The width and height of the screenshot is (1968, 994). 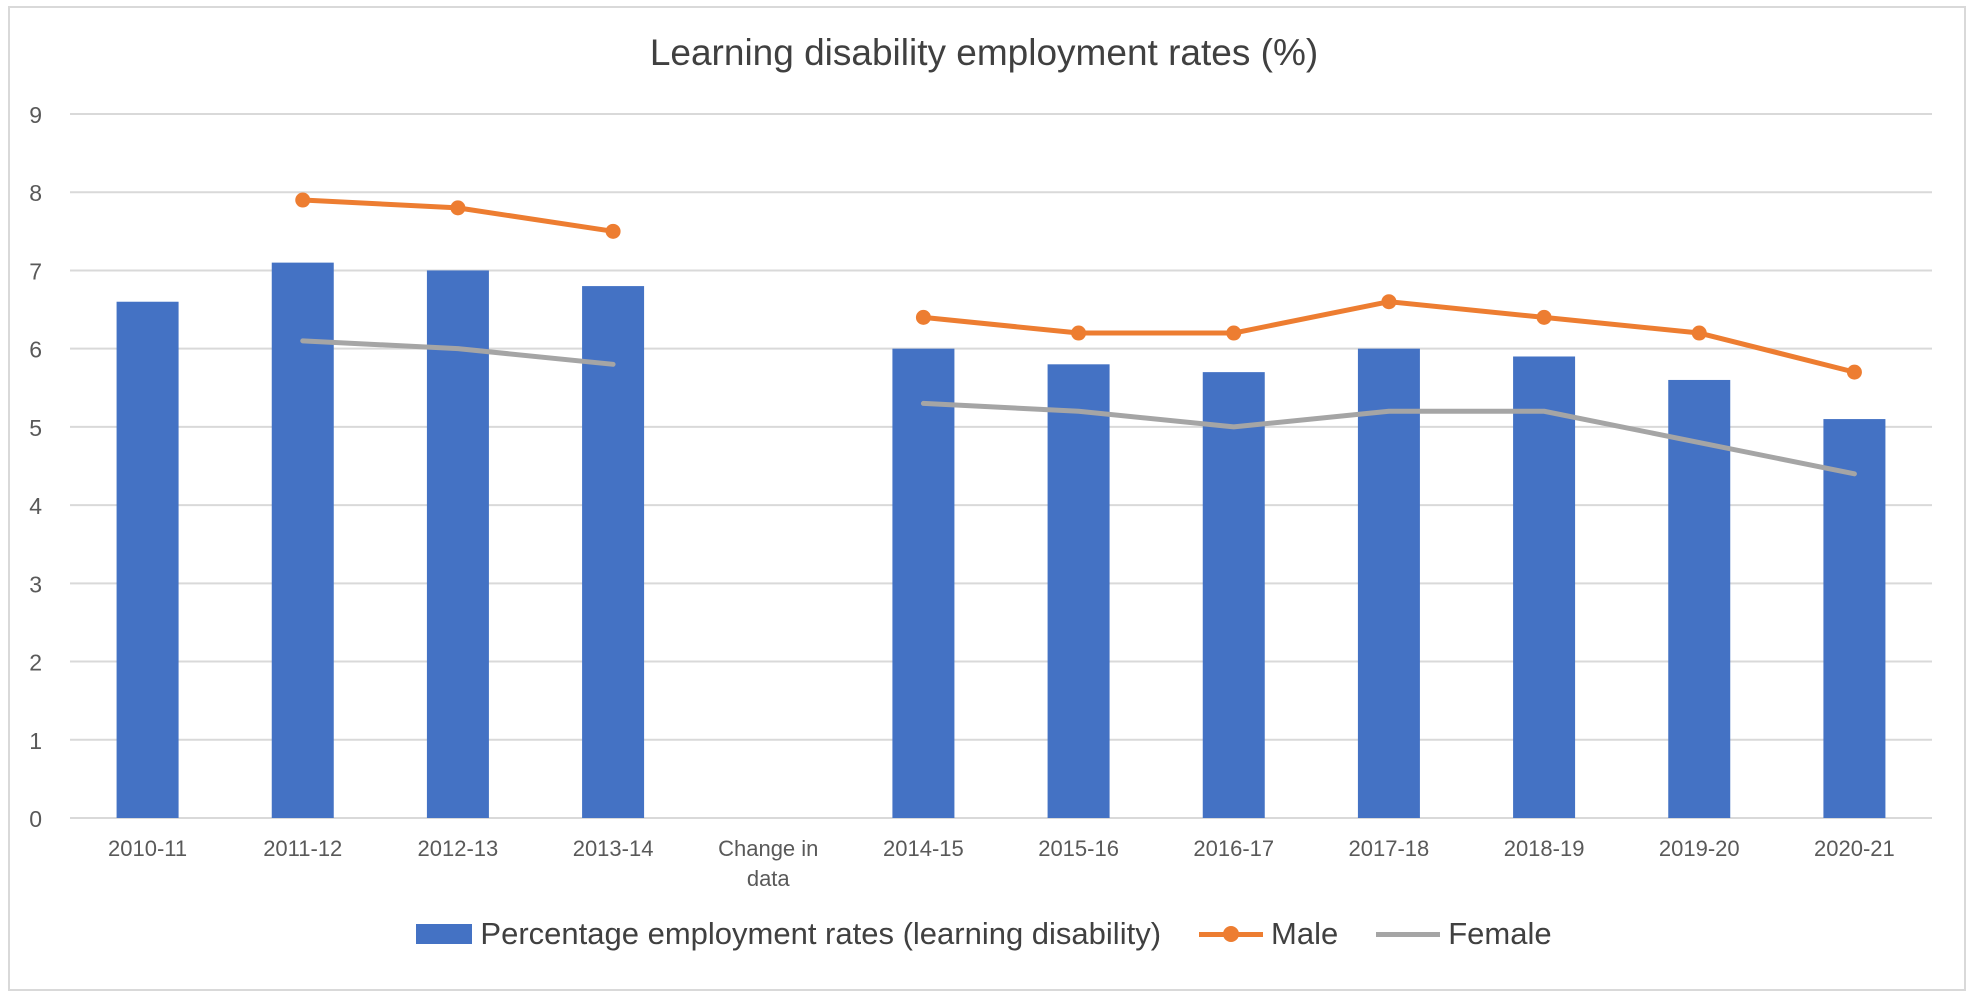 I want to click on legend-label-male: Male, so click(x=1305, y=933).